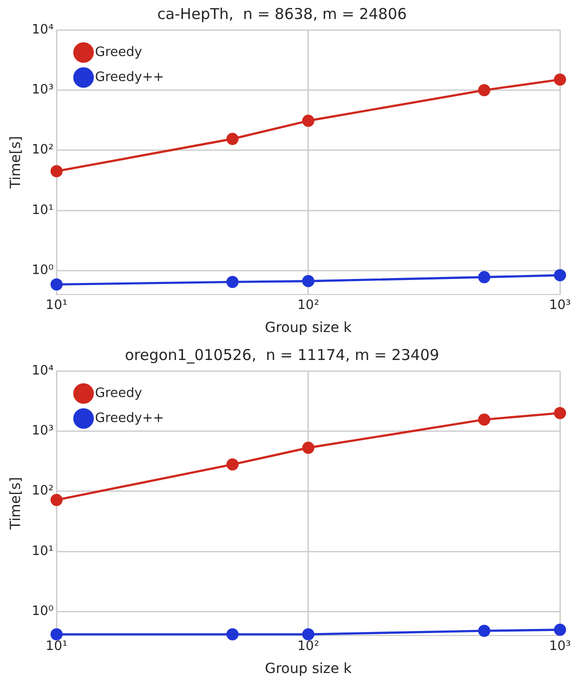  I want to click on chart-title: oregon1_010526, n = 11174, m = 23409, so click(282, 355).